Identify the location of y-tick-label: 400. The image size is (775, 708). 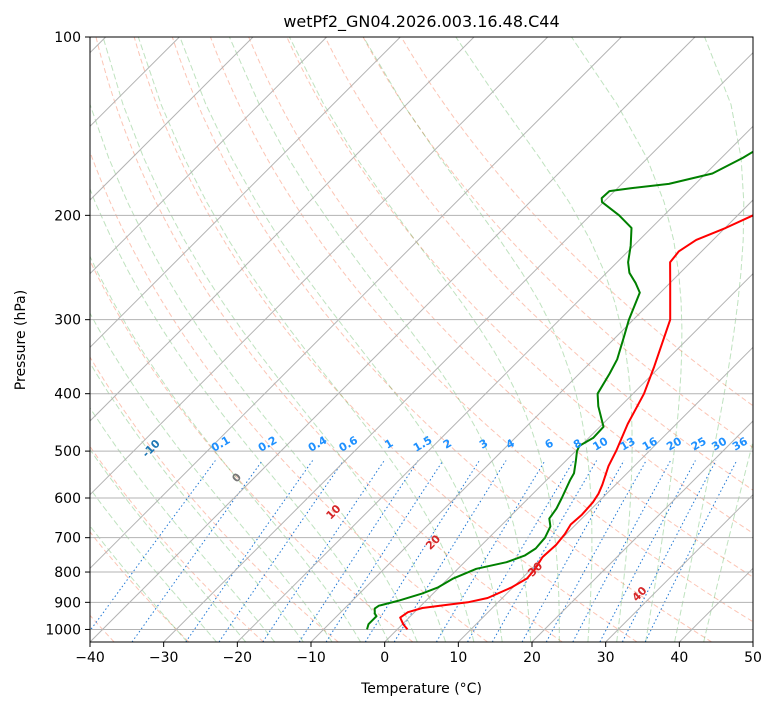
(67, 395).